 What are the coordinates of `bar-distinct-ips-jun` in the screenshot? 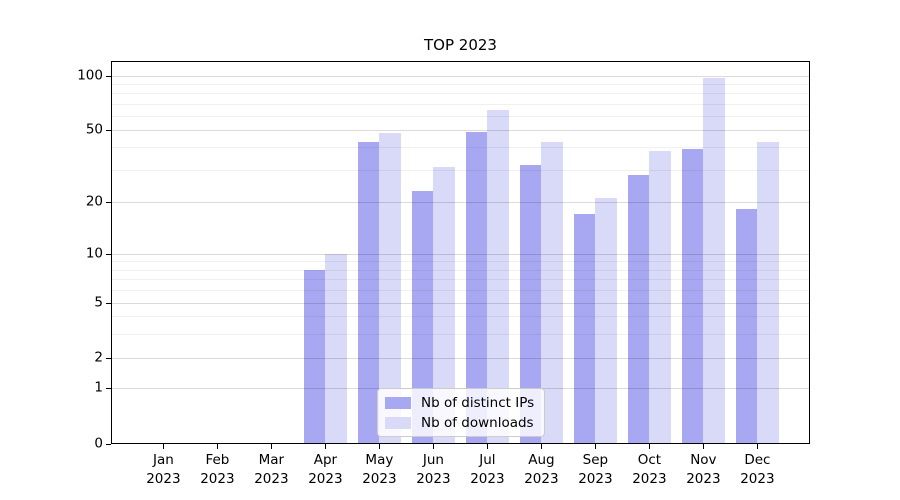 It's located at (422, 317).